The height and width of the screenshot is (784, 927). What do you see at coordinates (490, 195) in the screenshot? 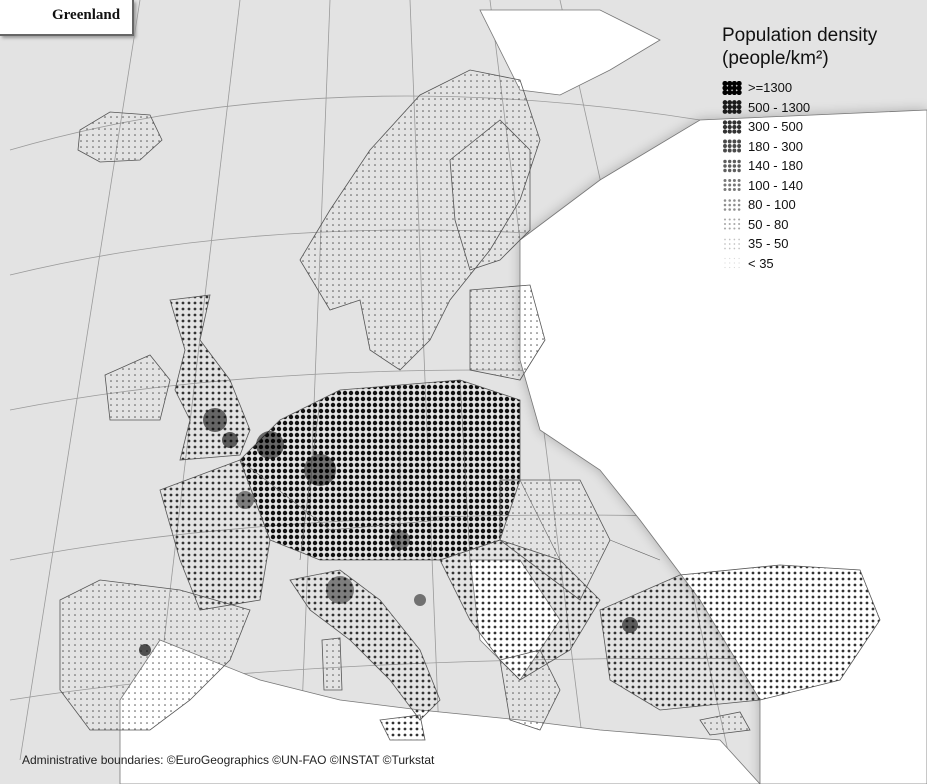
I see `finland` at bounding box center [490, 195].